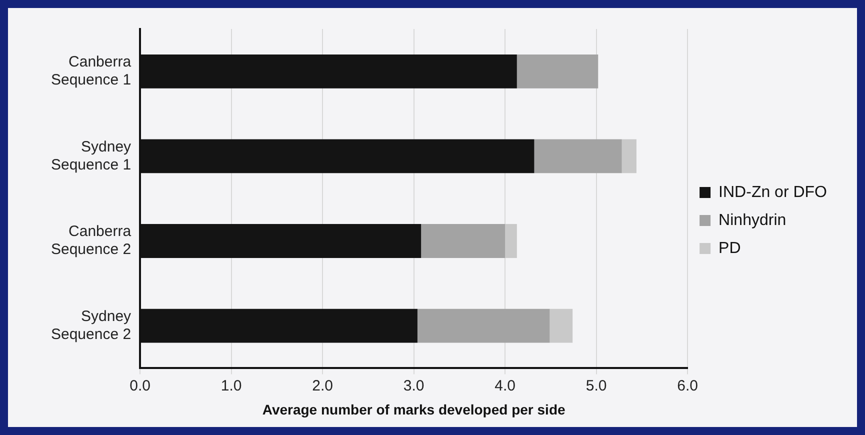 The width and height of the screenshot is (865, 435). I want to click on x-axis-title: Average number of marks developed per side, so click(414, 409).